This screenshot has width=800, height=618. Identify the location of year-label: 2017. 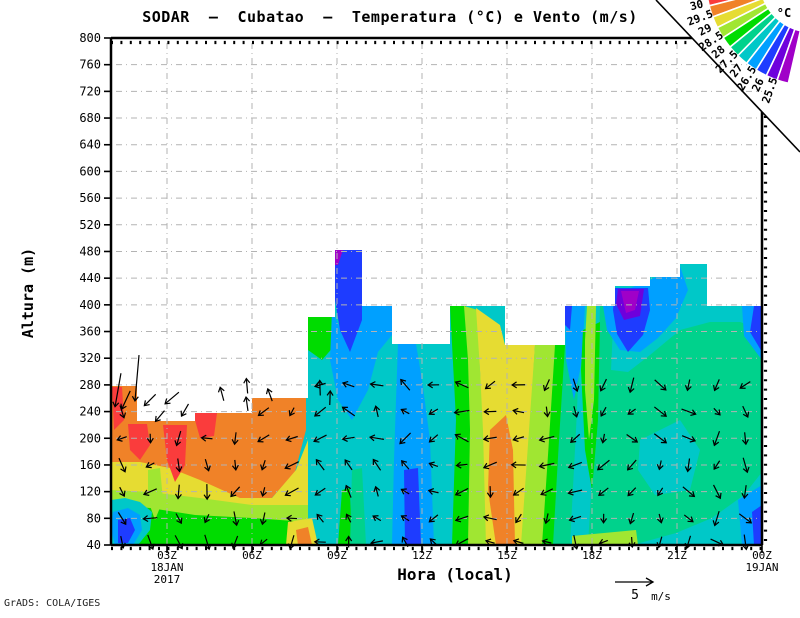
(167, 579).